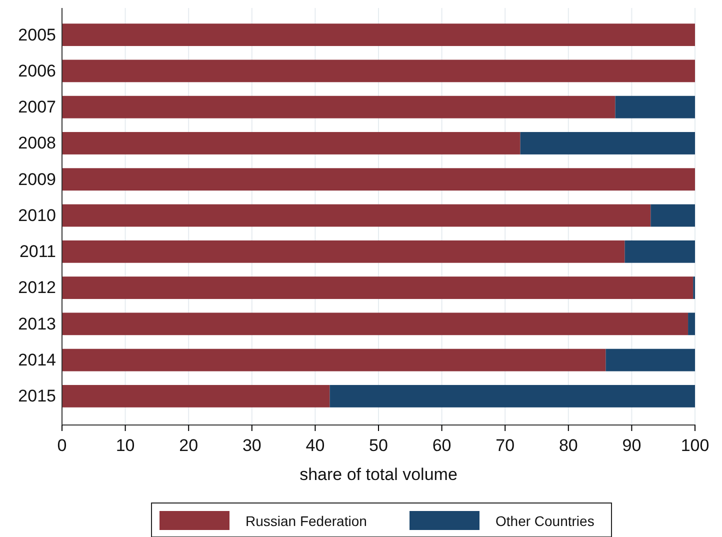 The height and width of the screenshot is (537, 722). What do you see at coordinates (505, 445) in the screenshot?
I see `x-tick-label: 70` at bounding box center [505, 445].